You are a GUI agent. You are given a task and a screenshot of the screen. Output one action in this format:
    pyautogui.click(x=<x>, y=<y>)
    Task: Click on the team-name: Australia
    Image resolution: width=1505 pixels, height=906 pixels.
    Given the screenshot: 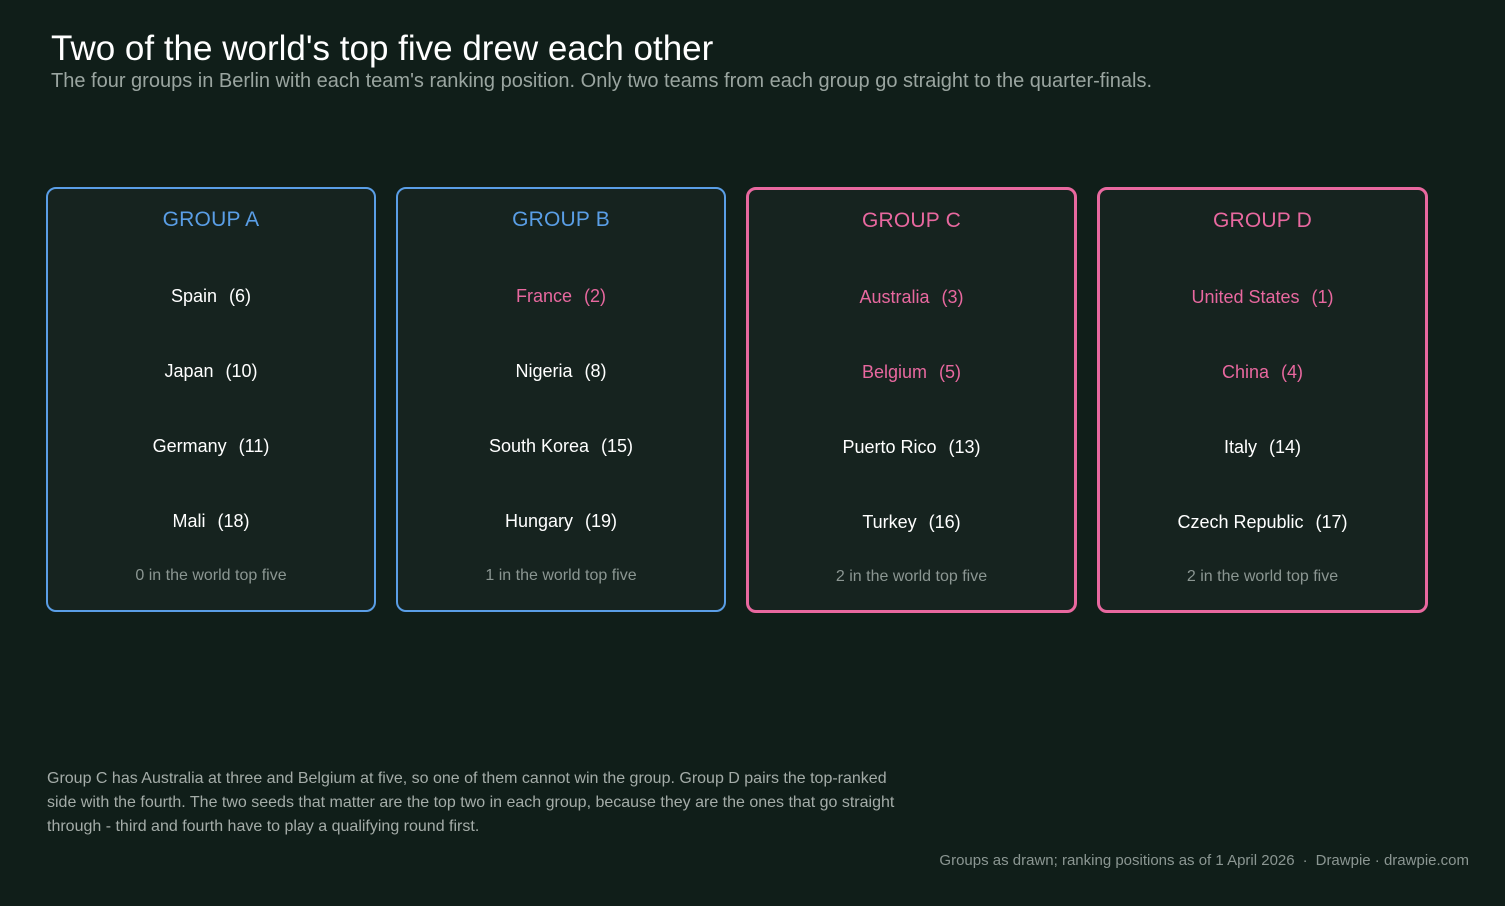 What is the action you would take?
    pyautogui.click(x=894, y=297)
    